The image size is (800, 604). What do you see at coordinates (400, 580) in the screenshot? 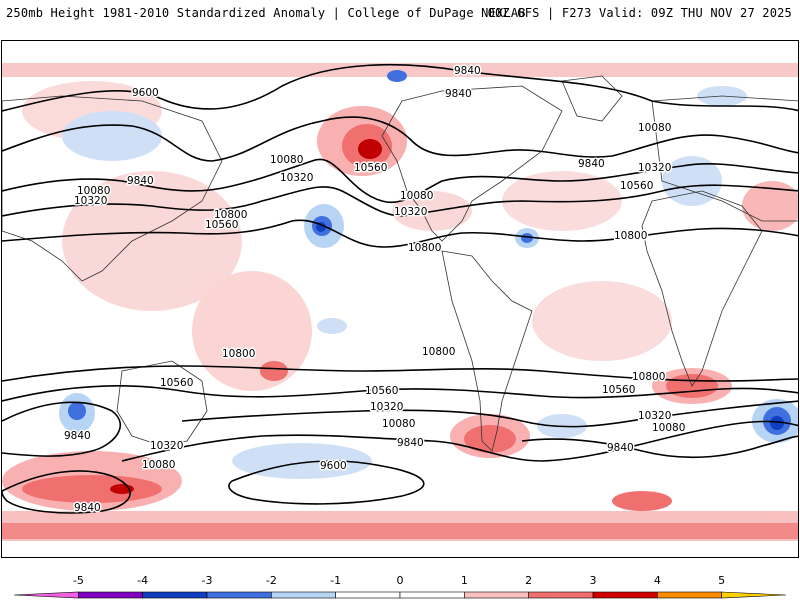
I see `colorbar-tick-label: 0` at bounding box center [400, 580].